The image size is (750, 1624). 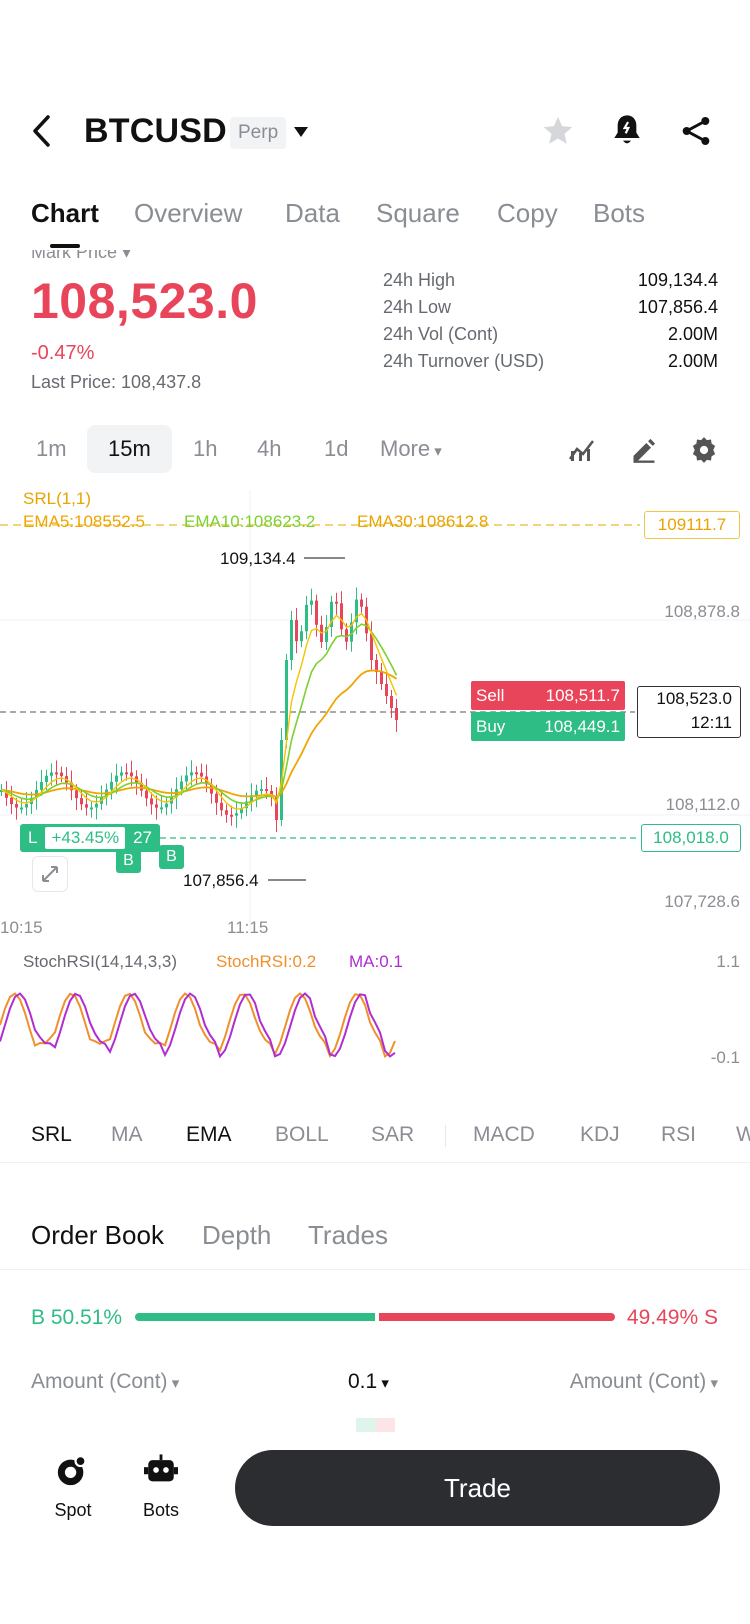 What do you see at coordinates (209, 1134) in the screenshot?
I see `indicator-tab-ema: EMA` at bounding box center [209, 1134].